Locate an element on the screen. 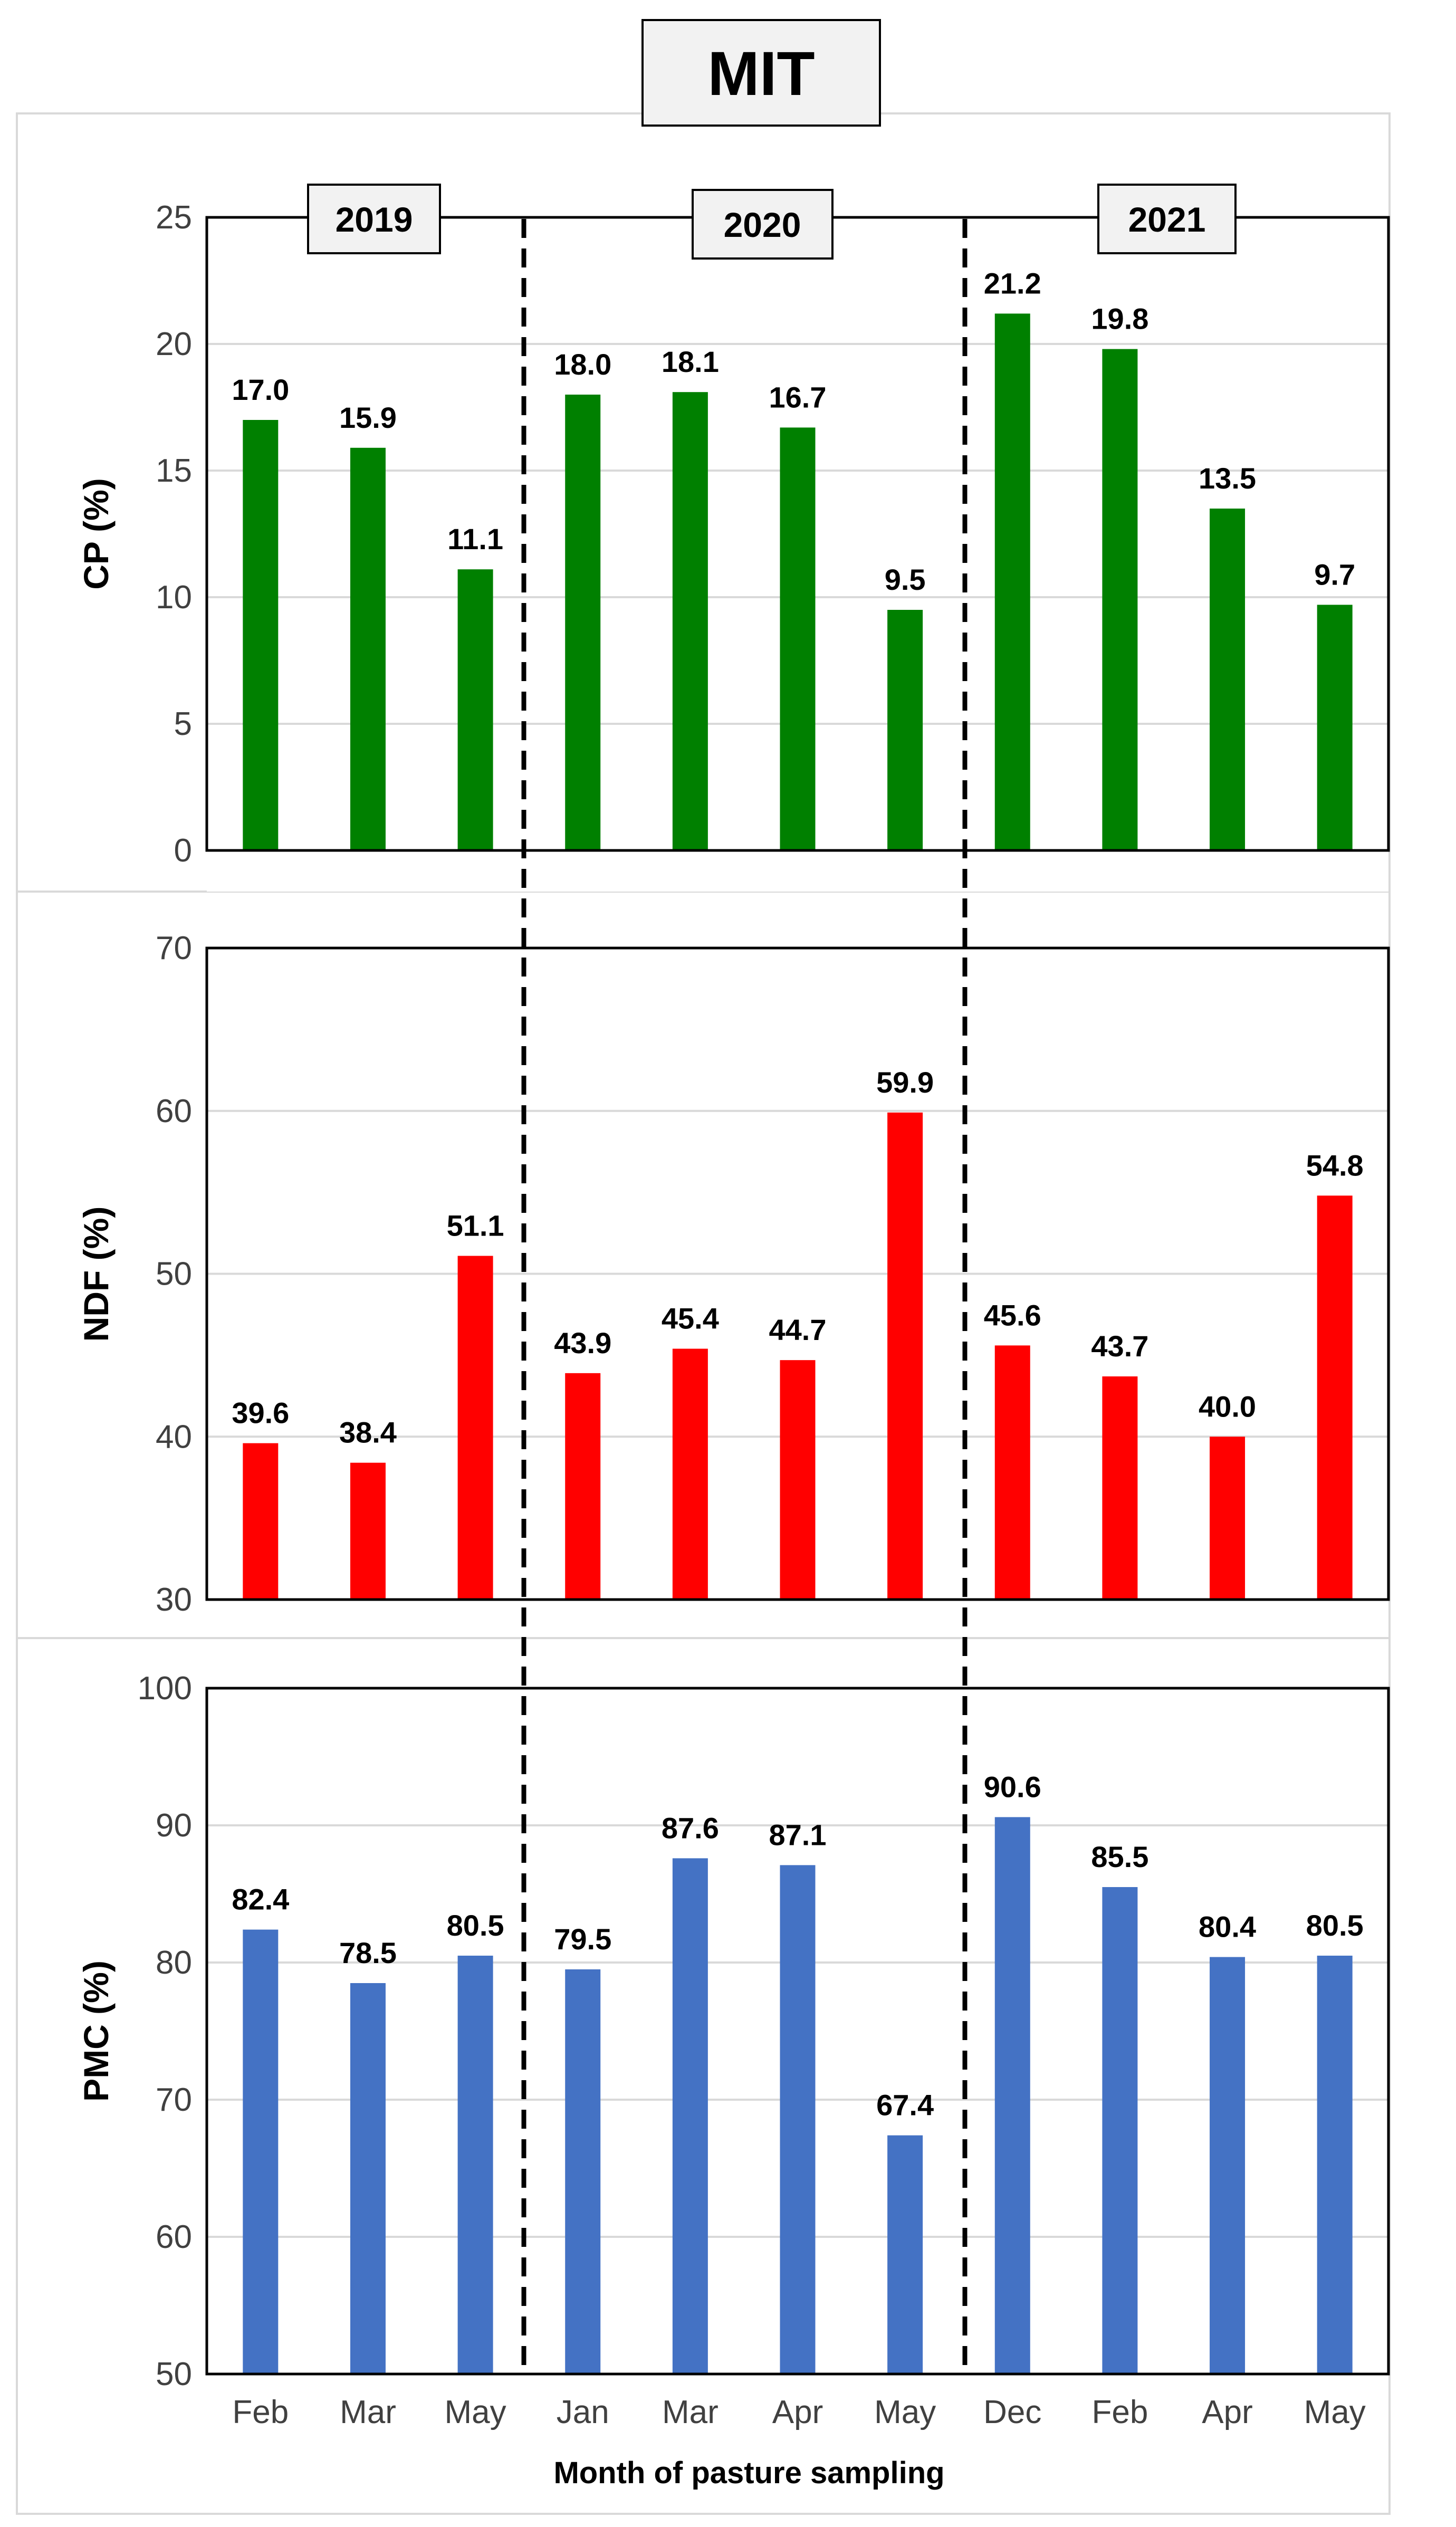 The image size is (1456, 2527). x-axis-title: Month of pasture sampling is located at coordinates (748, 2473).